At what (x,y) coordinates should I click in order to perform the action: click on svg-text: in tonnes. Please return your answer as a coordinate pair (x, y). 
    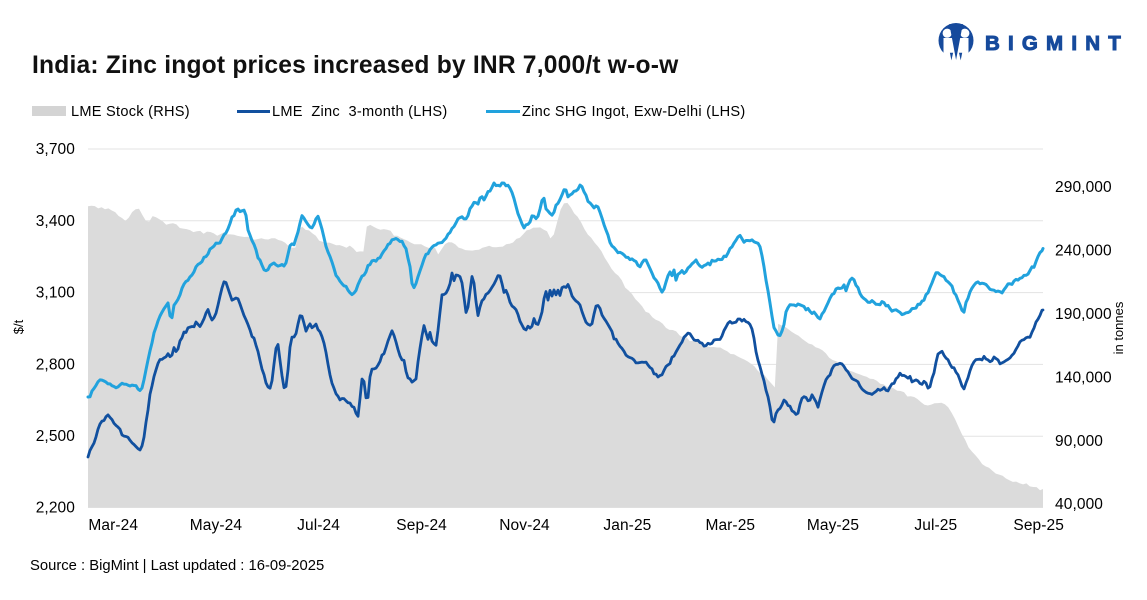
    Looking at the image, I should click on (1118, 327).